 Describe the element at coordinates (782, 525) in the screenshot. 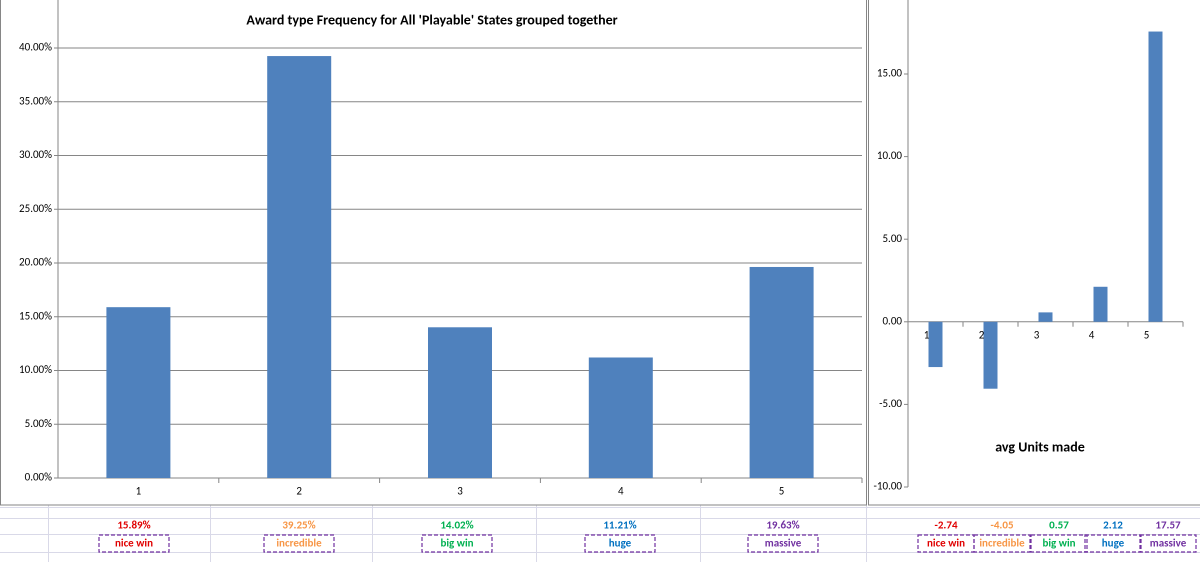

I see `cell-value: 19.63%` at that location.